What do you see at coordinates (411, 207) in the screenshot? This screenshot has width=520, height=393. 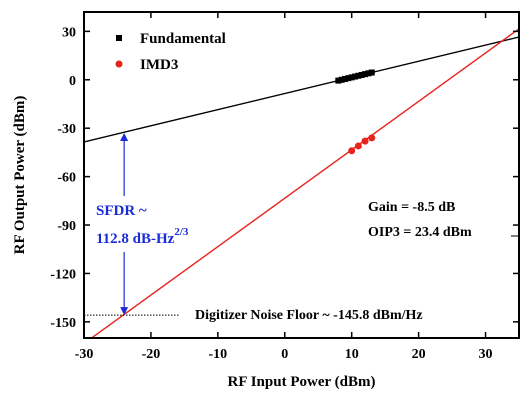 I see `gain-label: Gain = -8.5 dB` at bounding box center [411, 207].